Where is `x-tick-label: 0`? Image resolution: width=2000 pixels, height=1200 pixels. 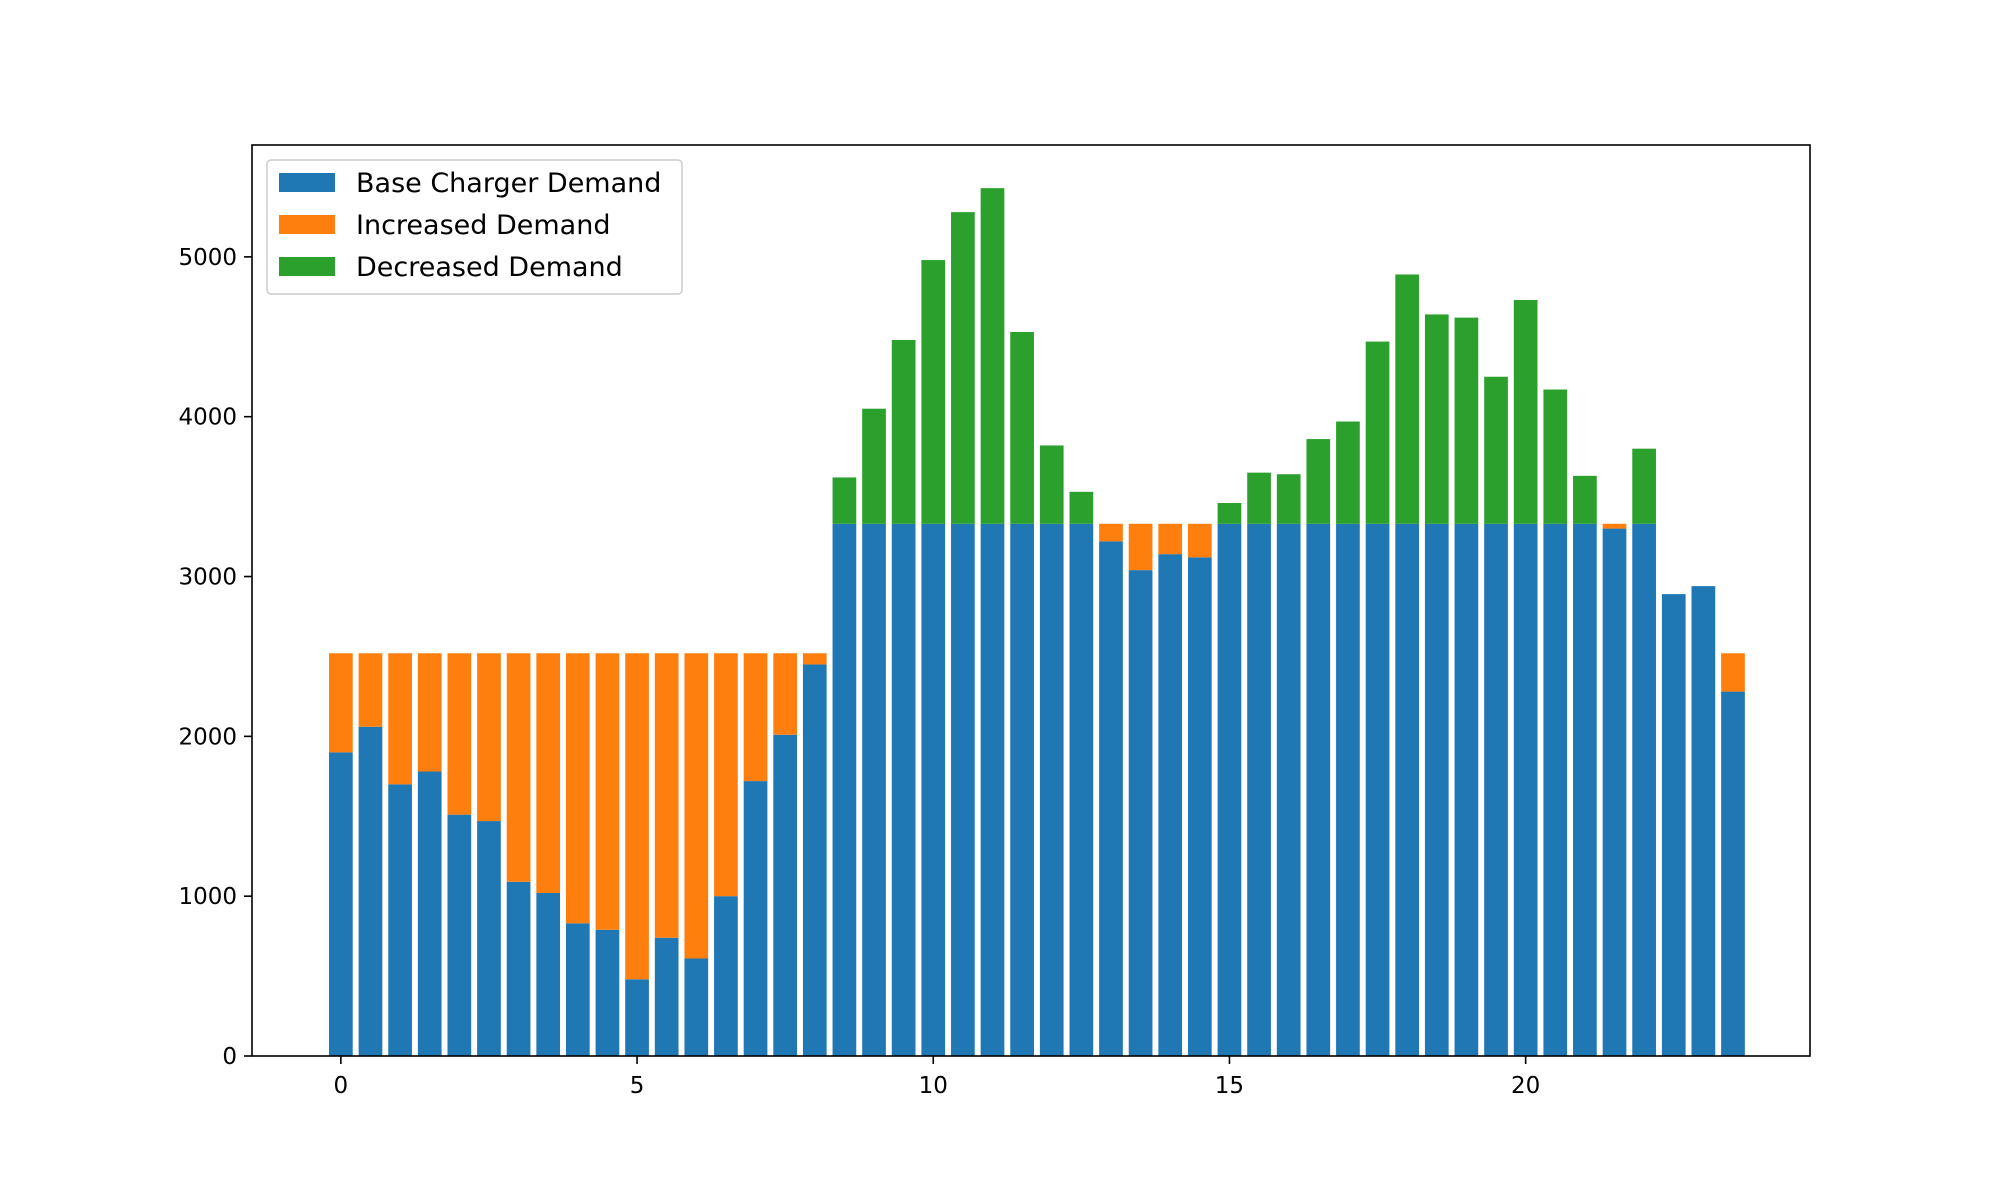 x-tick-label: 0 is located at coordinates (341, 1086).